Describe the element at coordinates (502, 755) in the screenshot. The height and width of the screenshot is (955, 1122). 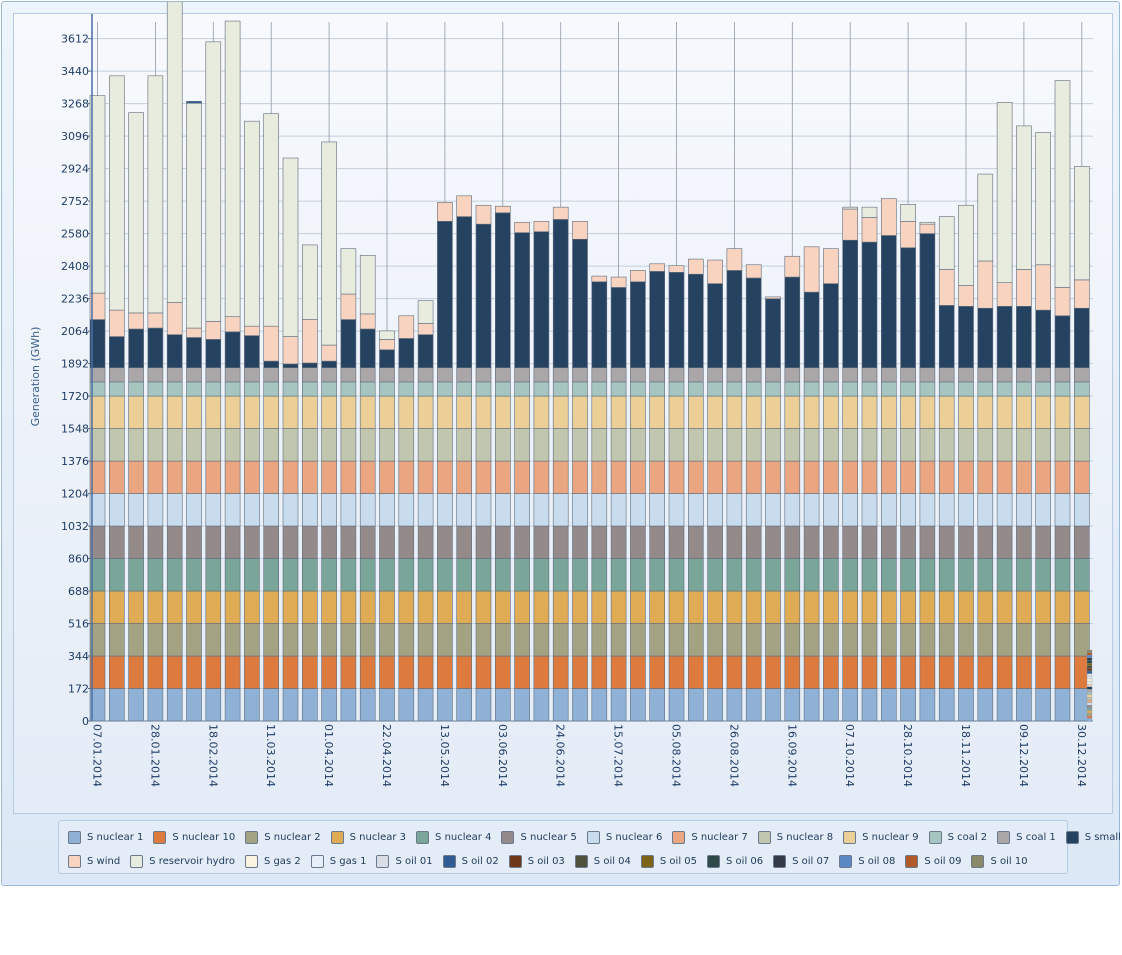
I see `x-tick-label: 03.06.2014` at that location.